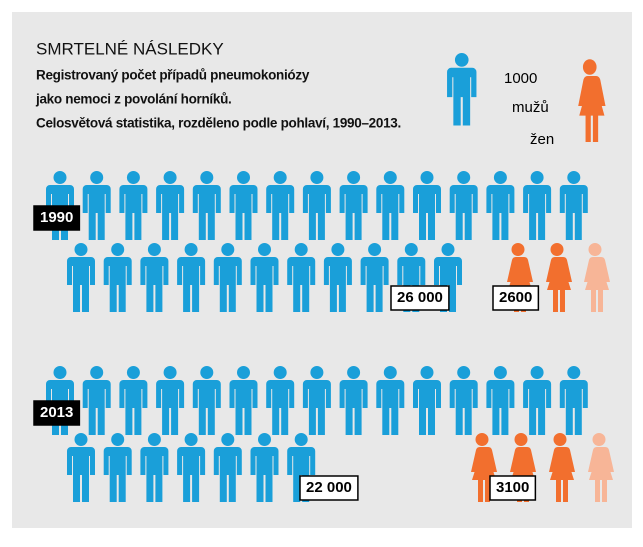 This screenshot has width=643, height=547. I want to click on year-label: 1990, so click(56, 217).